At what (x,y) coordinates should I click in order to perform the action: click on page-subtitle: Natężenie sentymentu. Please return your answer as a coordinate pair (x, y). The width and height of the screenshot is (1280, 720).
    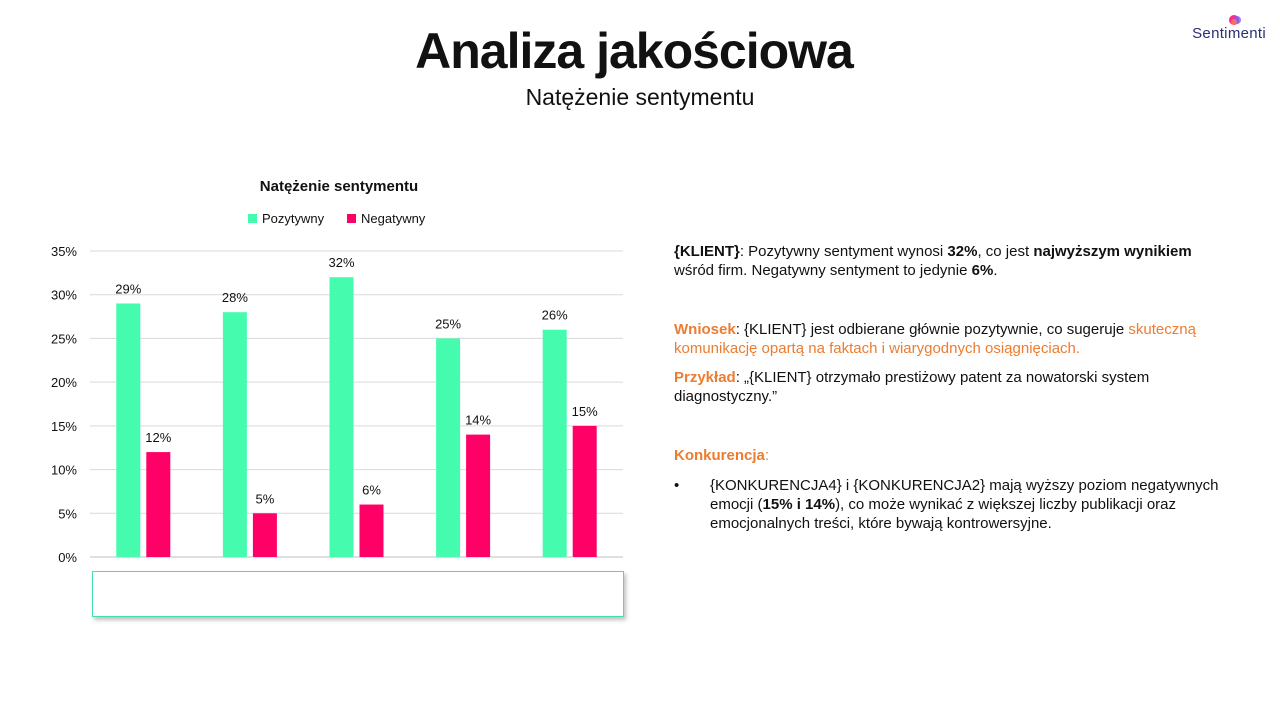
    Looking at the image, I should click on (640, 97).